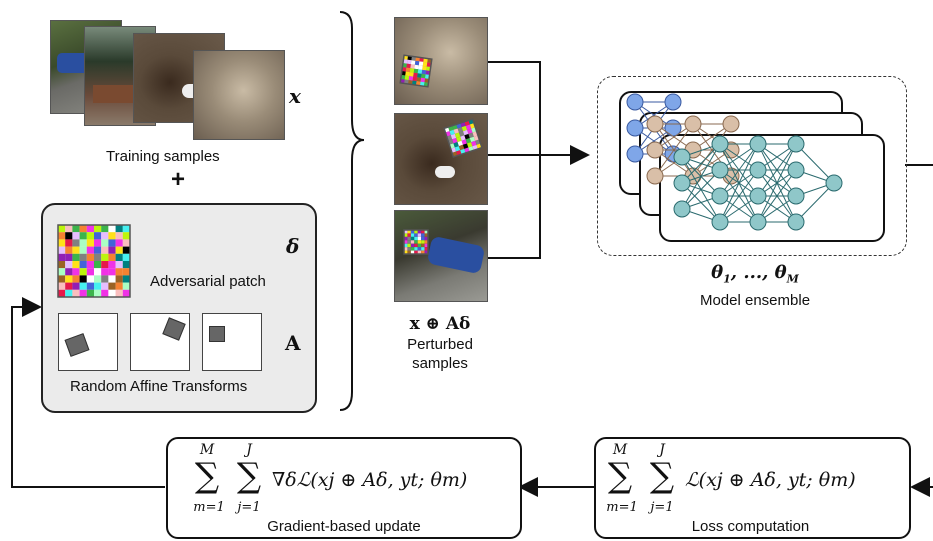 The image size is (933, 541). Describe the element at coordinates (441, 61) in the screenshot. I see `perturbed-photo-cat` at that location.